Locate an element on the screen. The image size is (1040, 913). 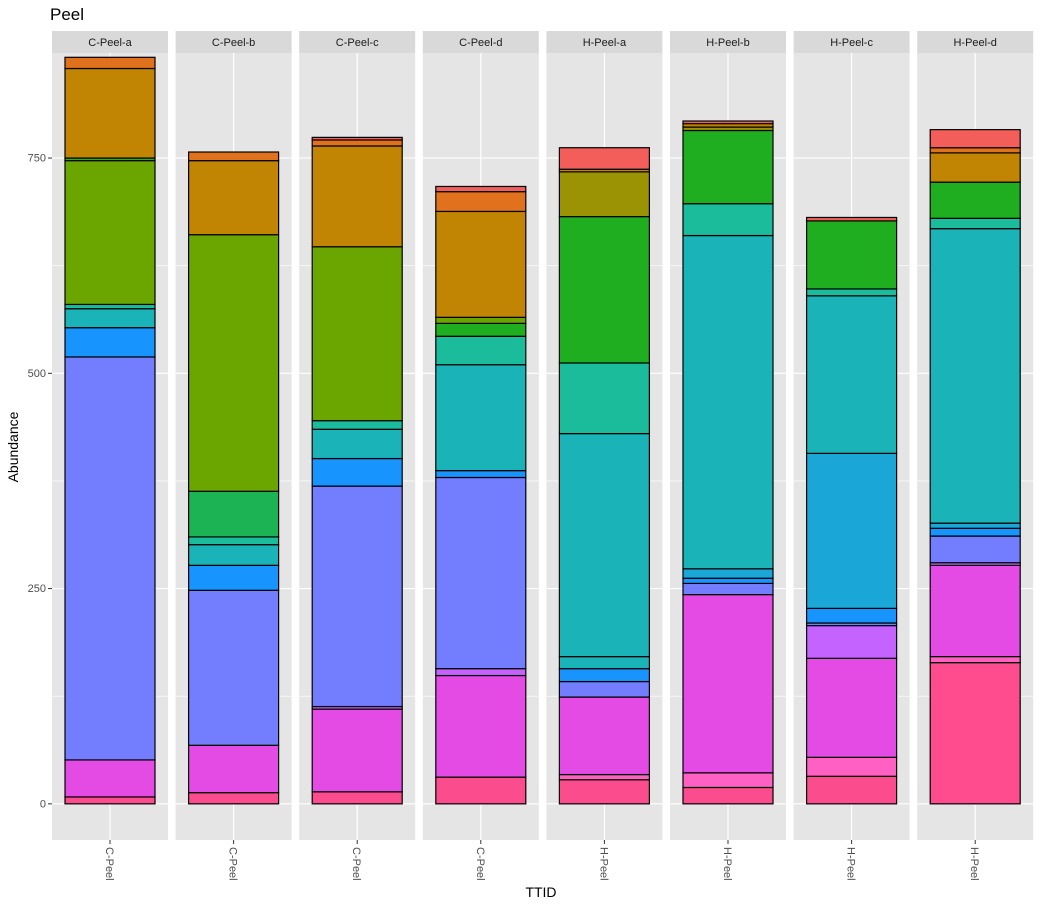
facet-panel: C-Peel-b C-Peel is located at coordinates (233, 456).